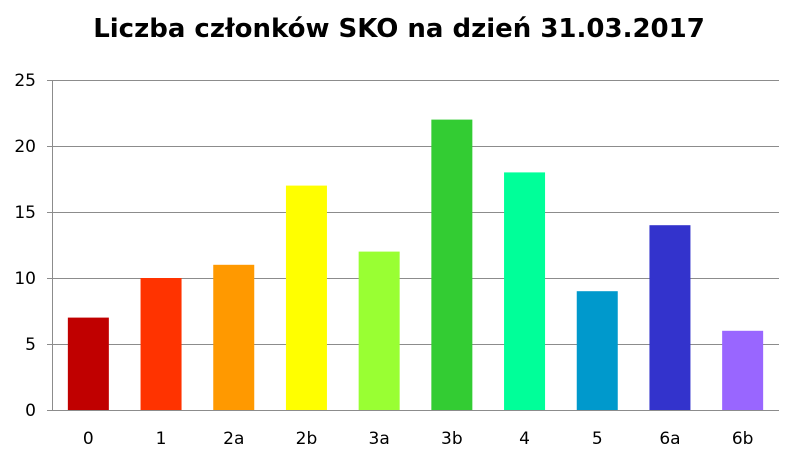 Image resolution: width=798 pixels, height=460 pixels. I want to click on y-tick-label: 0, so click(30, 411).